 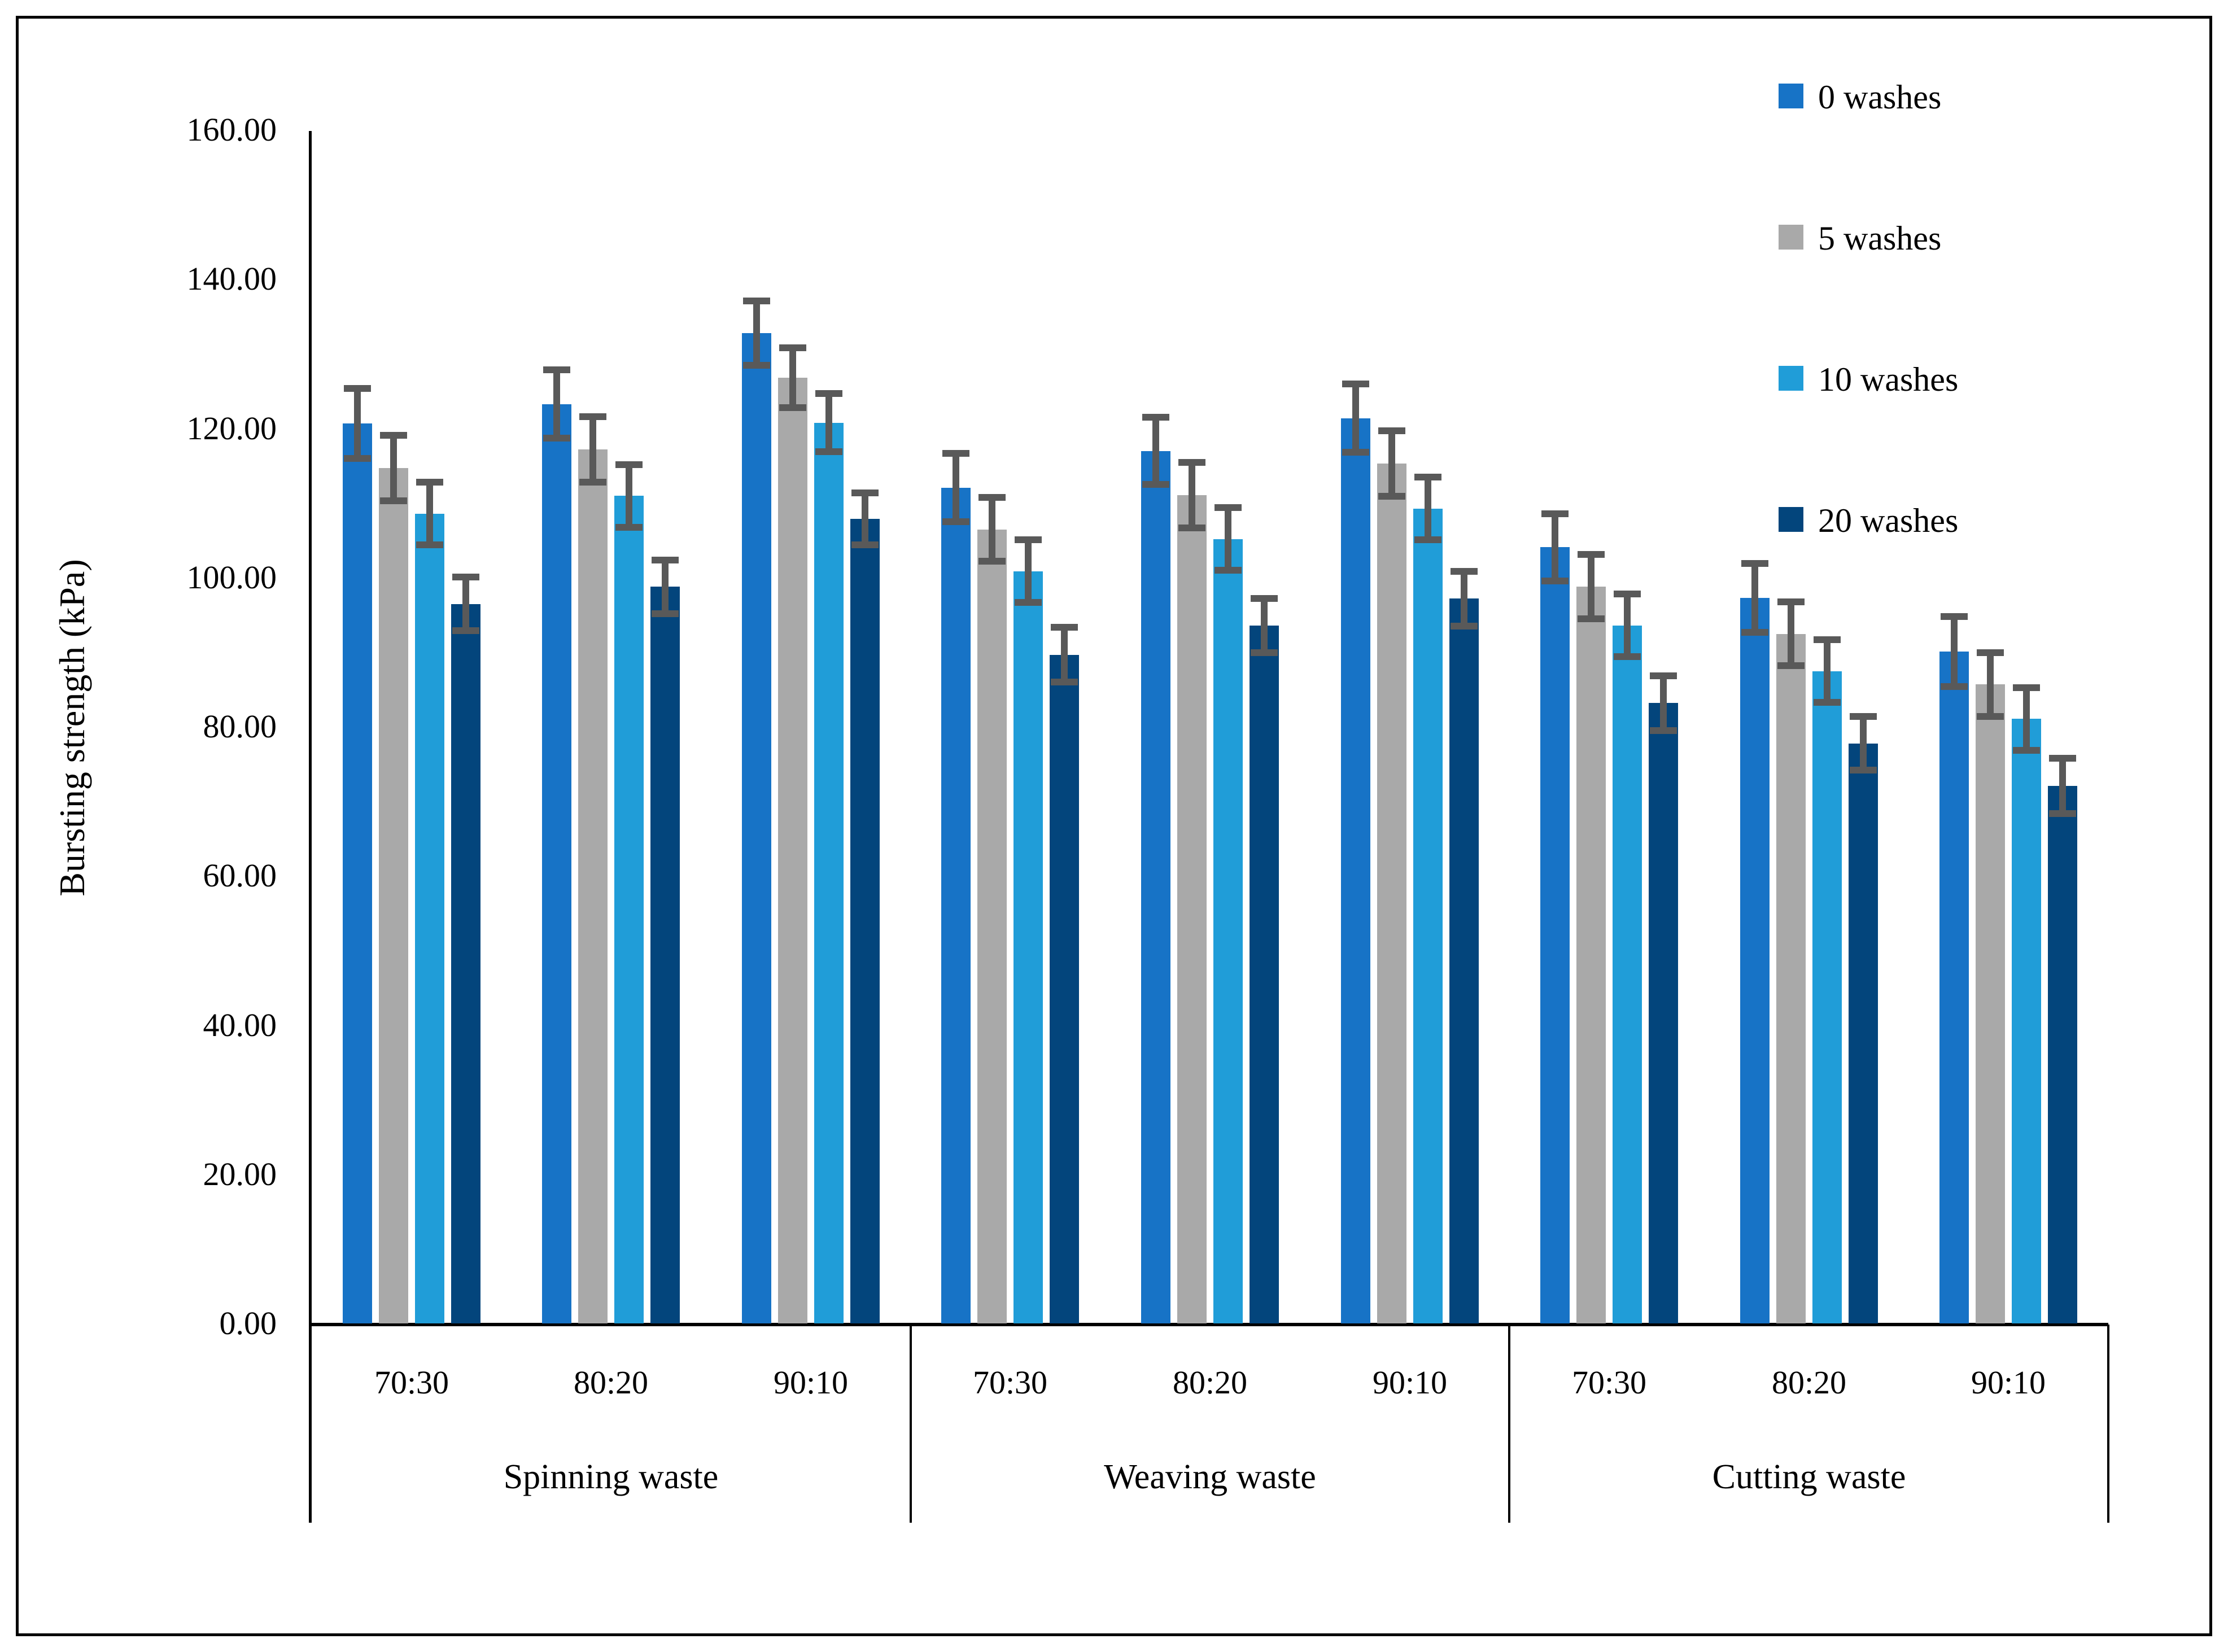 What do you see at coordinates (992, 926) in the screenshot?
I see `bar-5-washes-Weaving-waste-70:30` at bounding box center [992, 926].